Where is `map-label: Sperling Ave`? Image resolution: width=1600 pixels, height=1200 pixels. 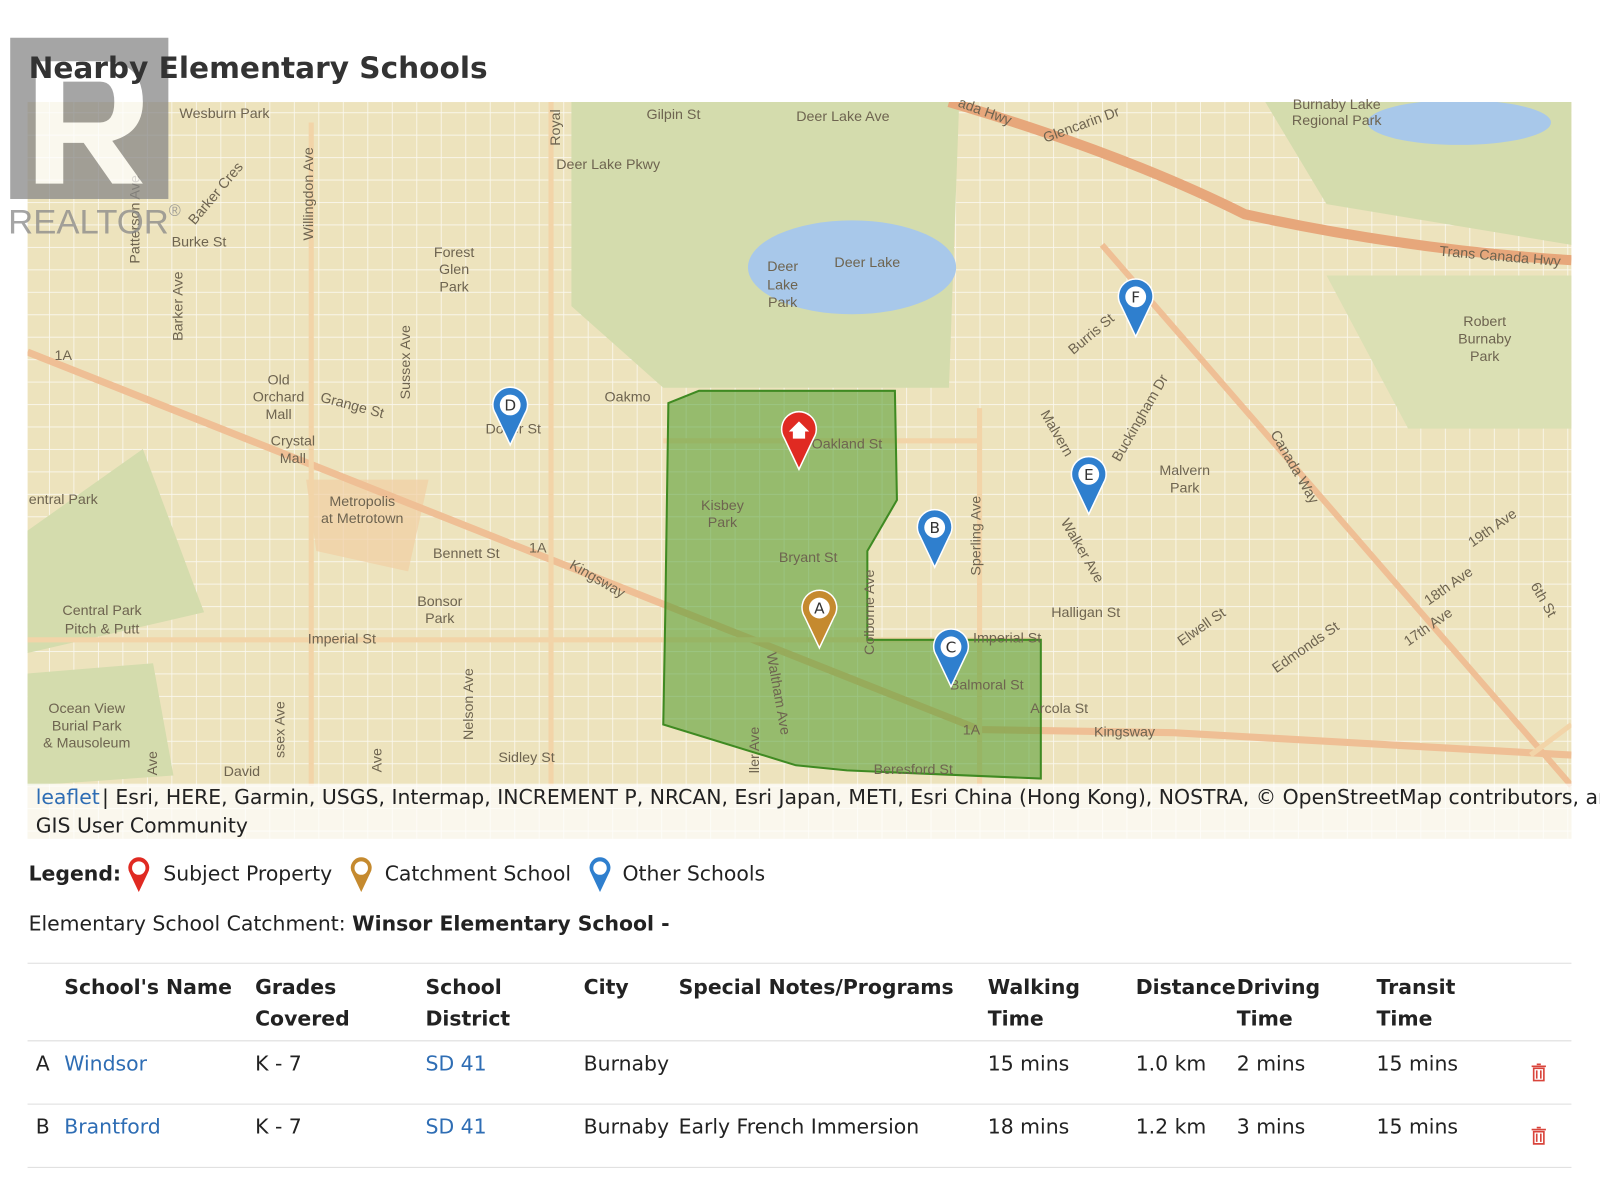
map-label: Sperling Ave is located at coordinates (976, 536).